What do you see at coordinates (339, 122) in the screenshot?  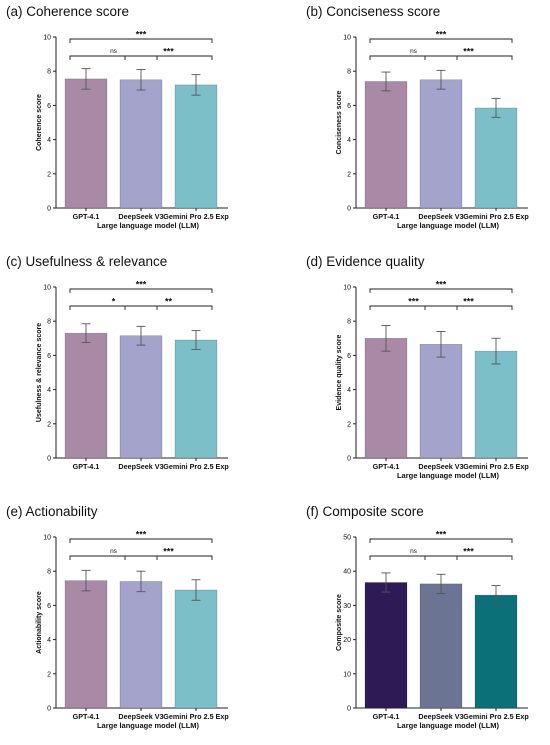 I see `y-axis-label: Conciseness score` at bounding box center [339, 122].